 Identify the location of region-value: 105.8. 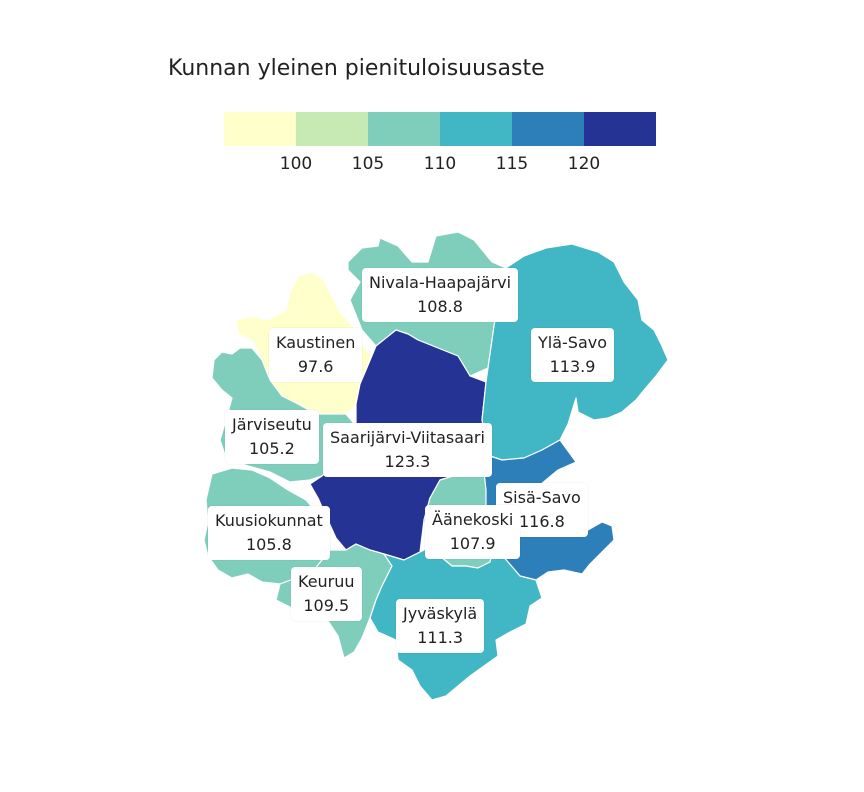
(269, 544).